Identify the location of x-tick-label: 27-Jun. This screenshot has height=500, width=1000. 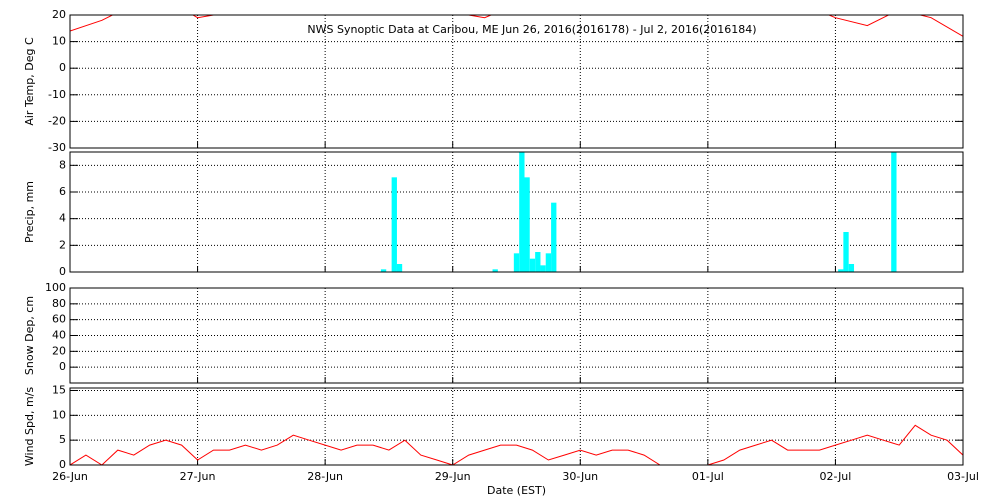
(198, 476).